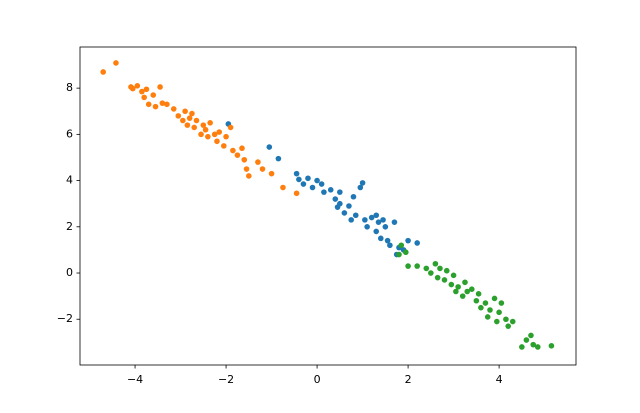  Describe the element at coordinates (69, 87) in the screenshot. I see `y-tick-label: 8` at that location.